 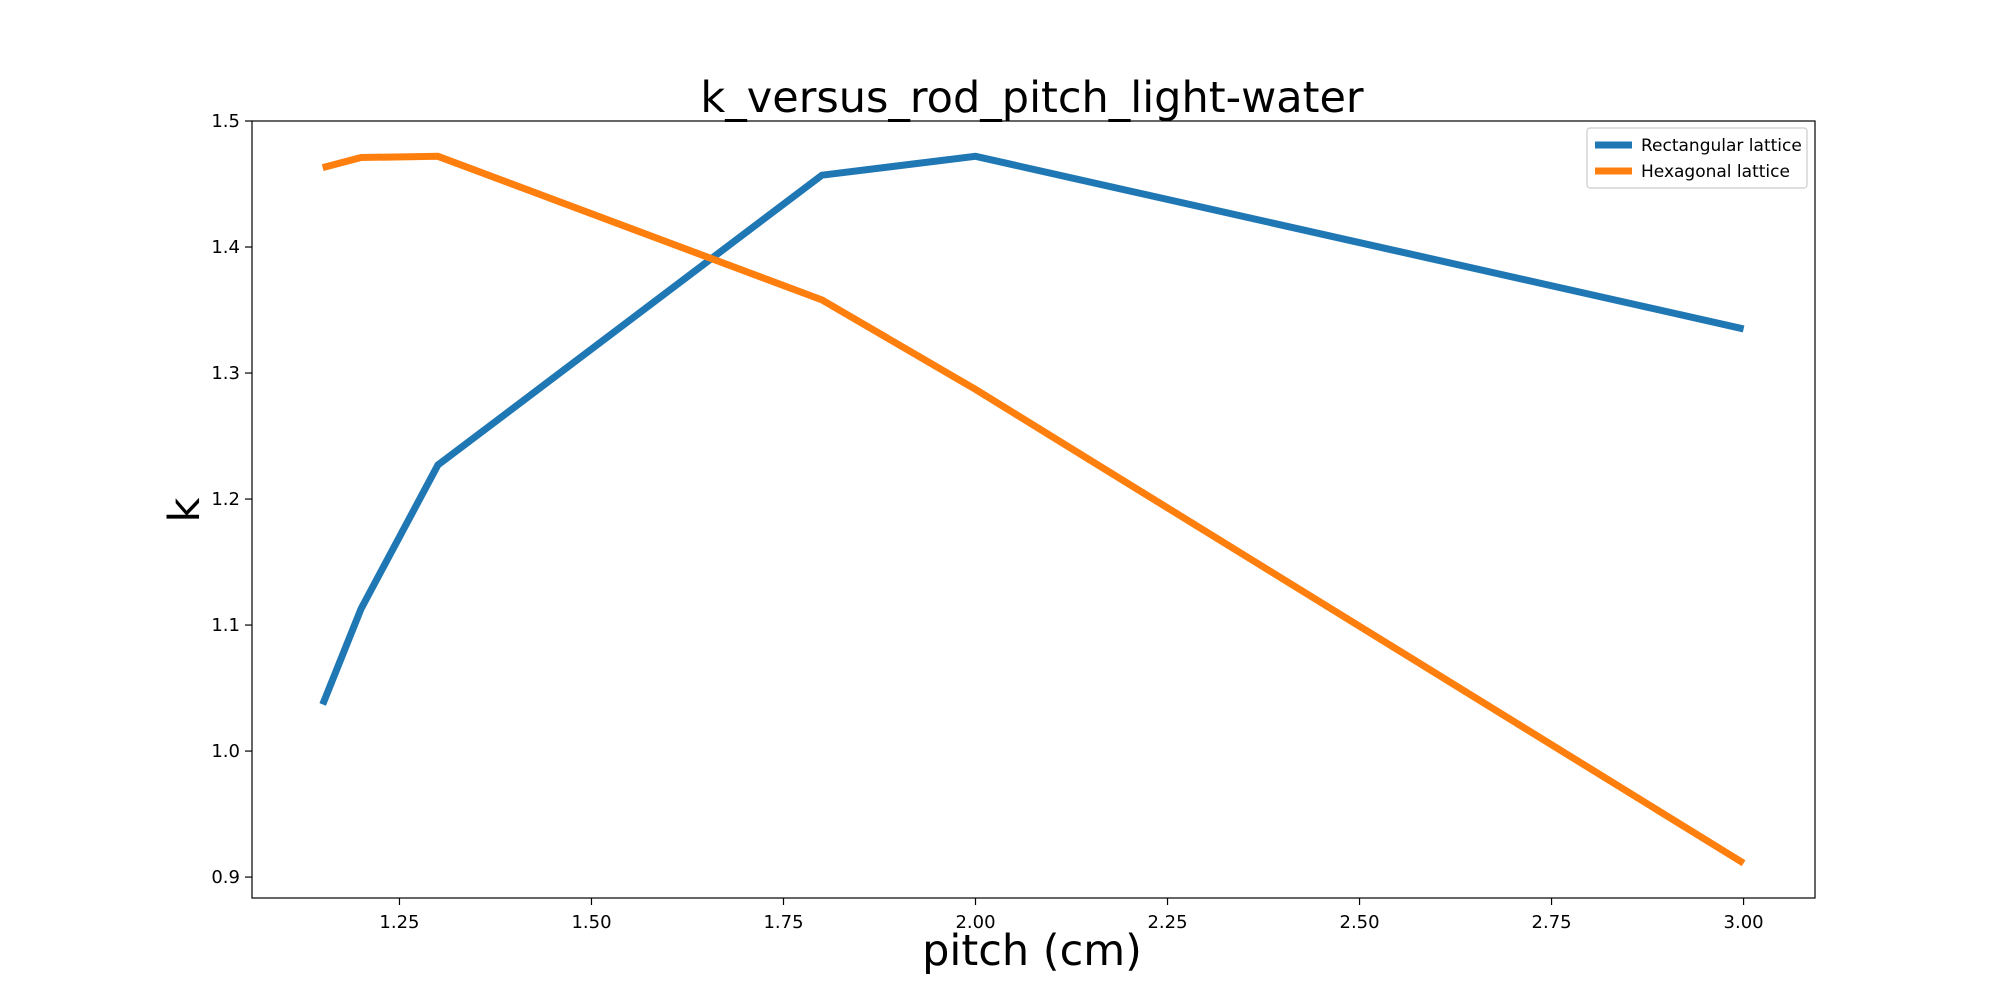 I want to click on x-axis-title: pitch (cm), so click(x=1032, y=951).